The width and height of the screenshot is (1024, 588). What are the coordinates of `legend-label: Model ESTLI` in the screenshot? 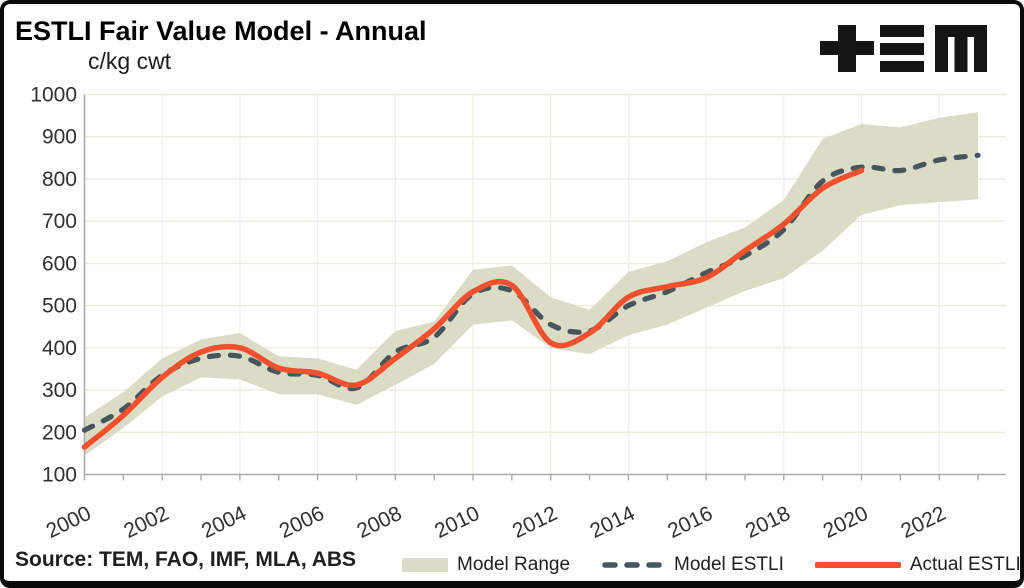 It's located at (729, 564).